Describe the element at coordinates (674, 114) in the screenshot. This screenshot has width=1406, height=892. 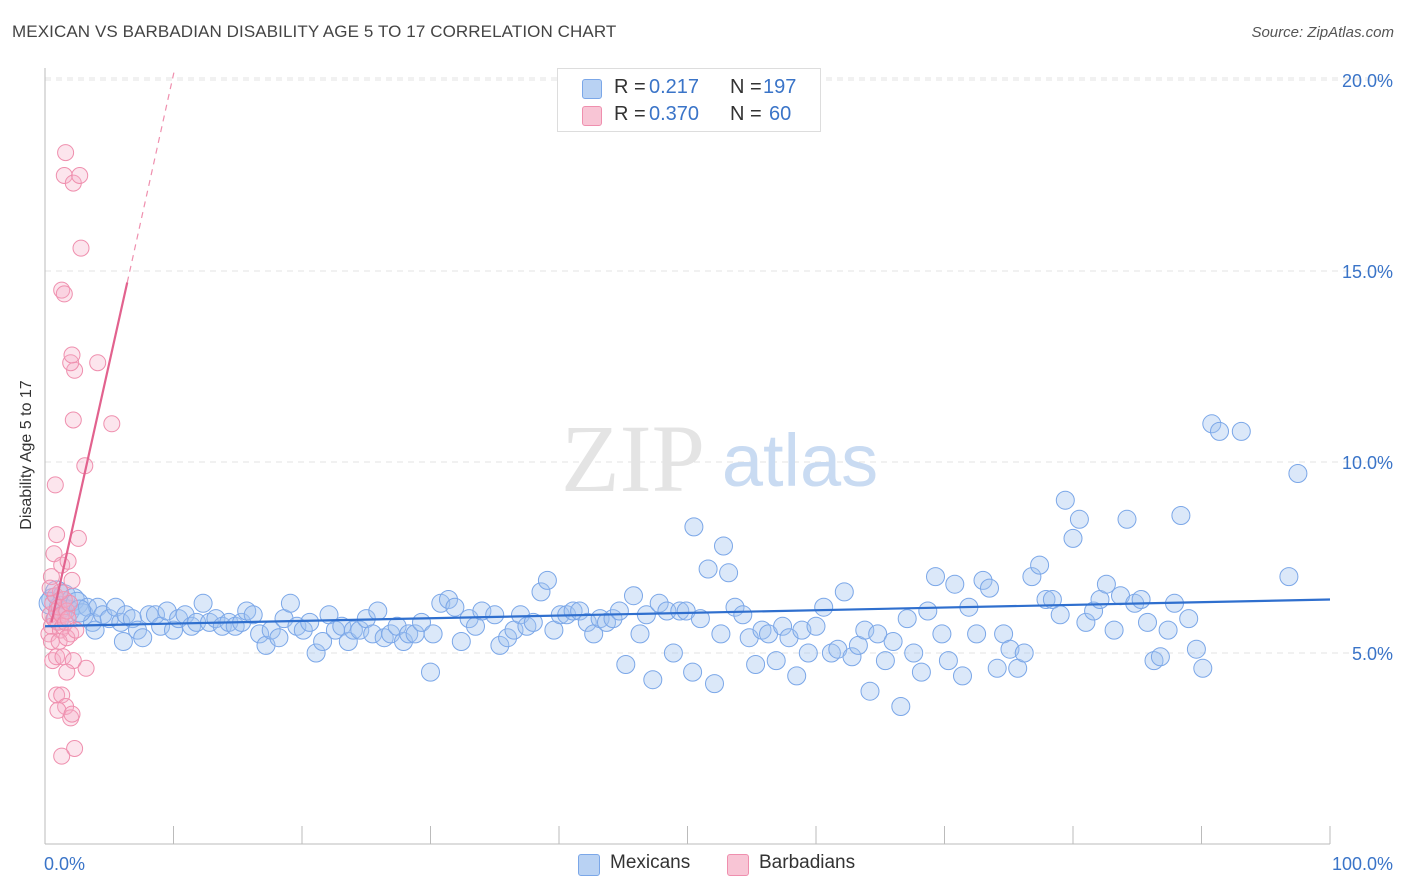
I see `legend-r-value: 0.370` at that location.